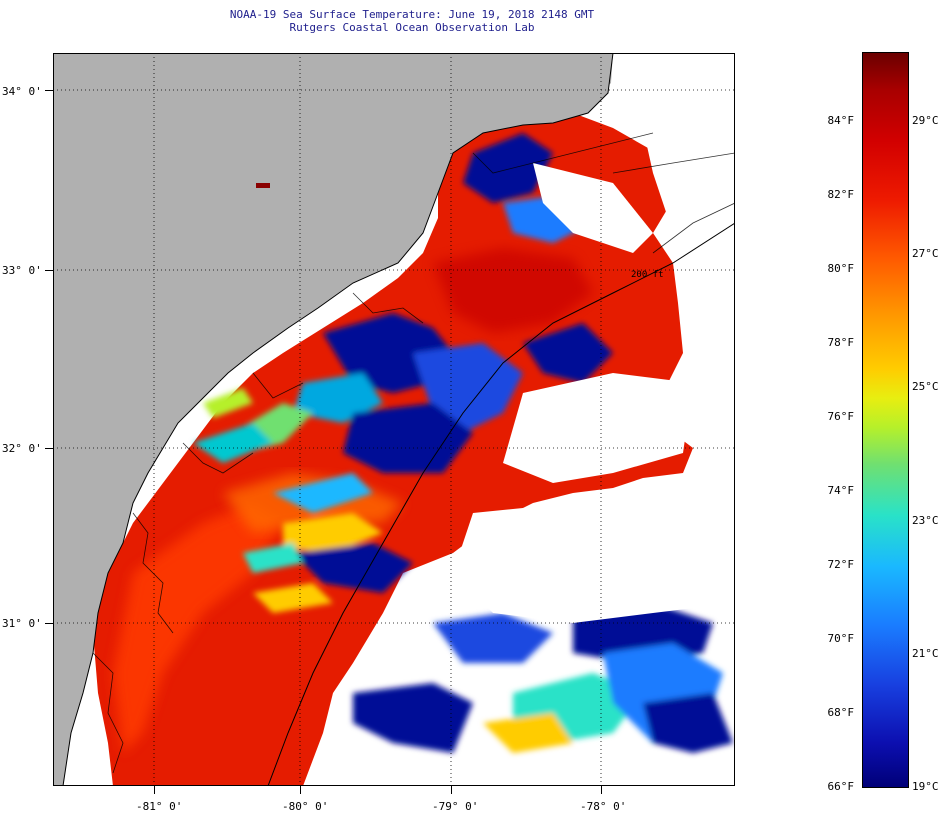 The width and height of the screenshot is (944, 817). Describe the element at coordinates (925, 386) in the screenshot. I see `cb-label-c: 25°C` at that location.